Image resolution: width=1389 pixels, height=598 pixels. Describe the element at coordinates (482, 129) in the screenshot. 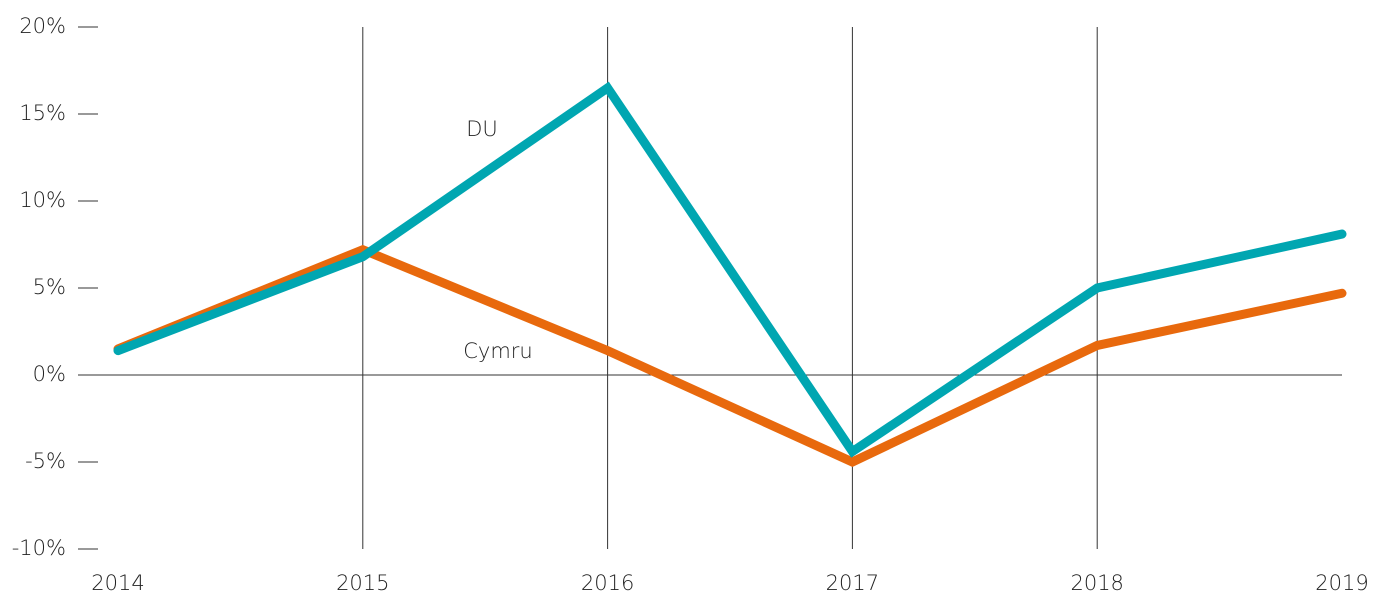

I see `series-label: DU` at that location.